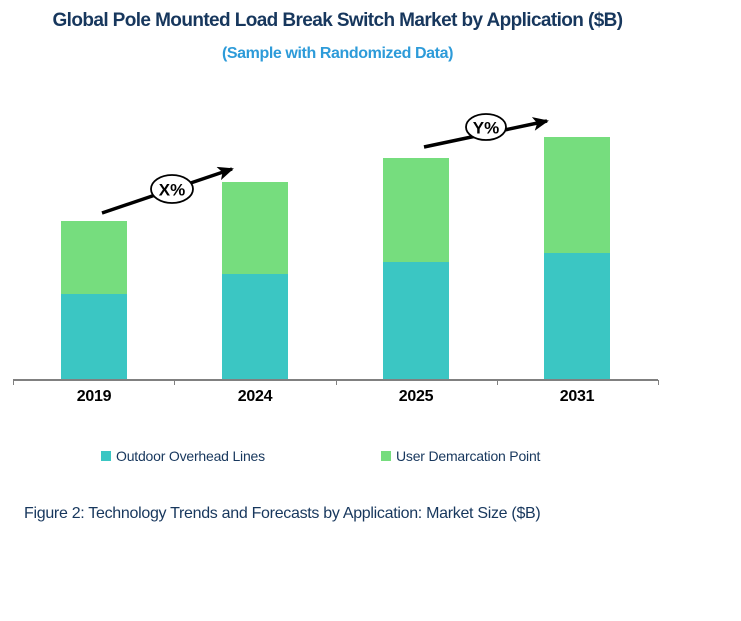 This screenshot has width=741, height=621. What do you see at coordinates (416, 321) in the screenshot?
I see `bar-segment-2025-outdoor-overhead-lines` at bounding box center [416, 321].